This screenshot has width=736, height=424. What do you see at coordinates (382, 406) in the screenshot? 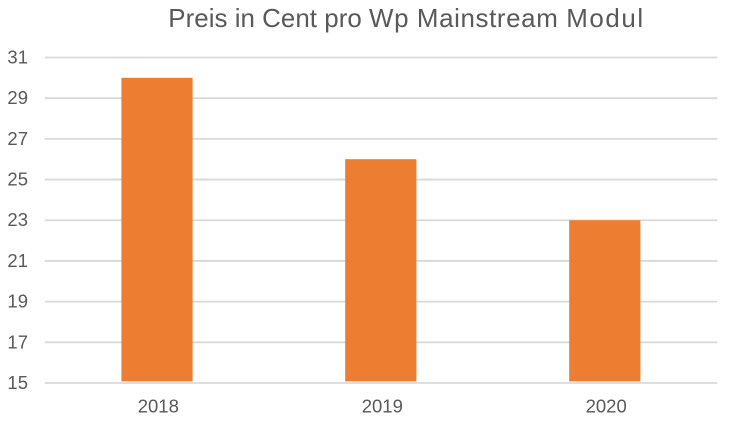
I see `svg-text: 2019` at bounding box center [382, 406].